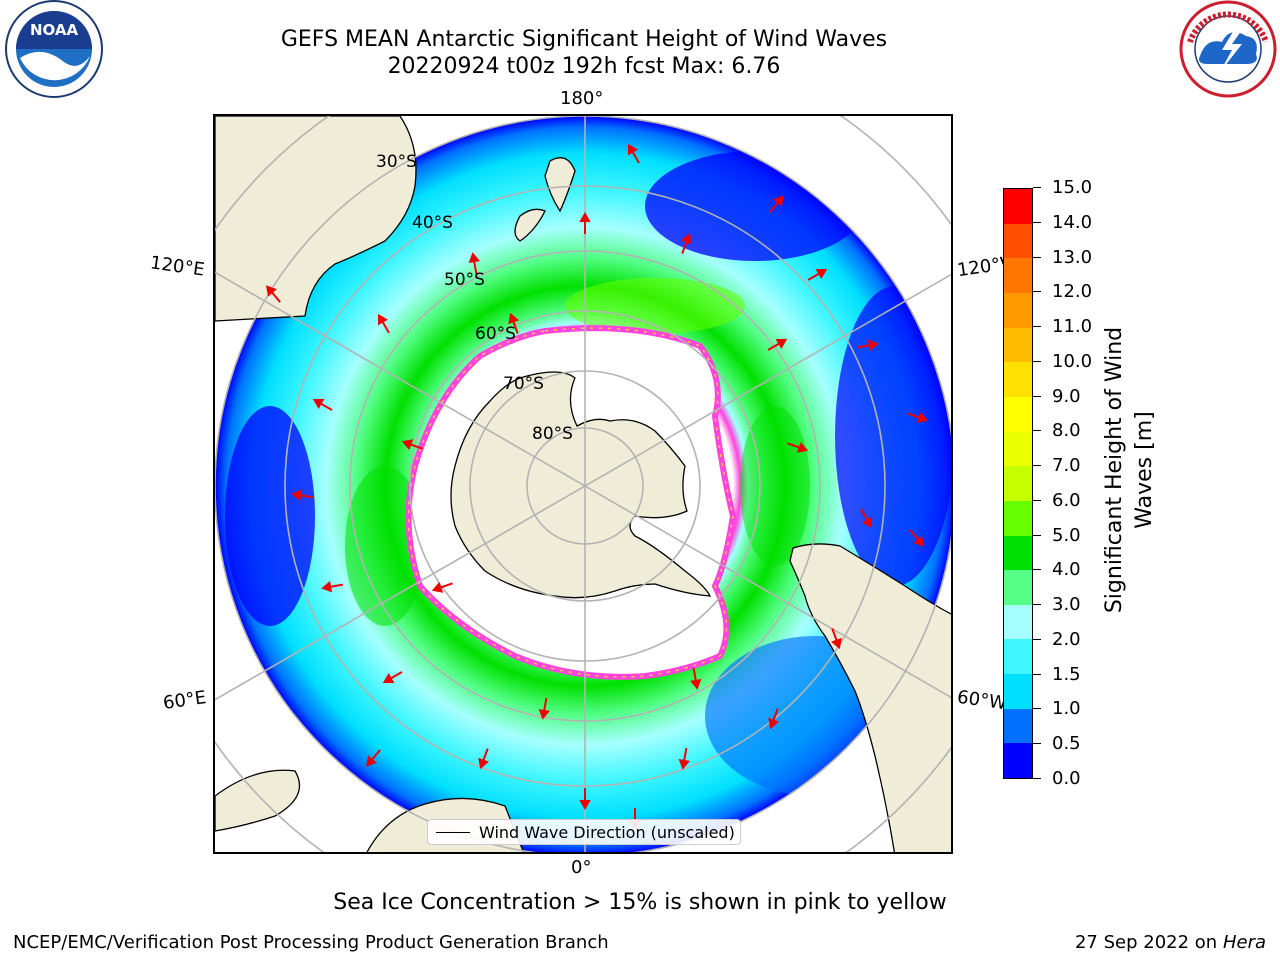 The height and width of the screenshot is (960, 1280). Describe the element at coordinates (453, 832) in the screenshot. I see `legend-line-sample` at that location.